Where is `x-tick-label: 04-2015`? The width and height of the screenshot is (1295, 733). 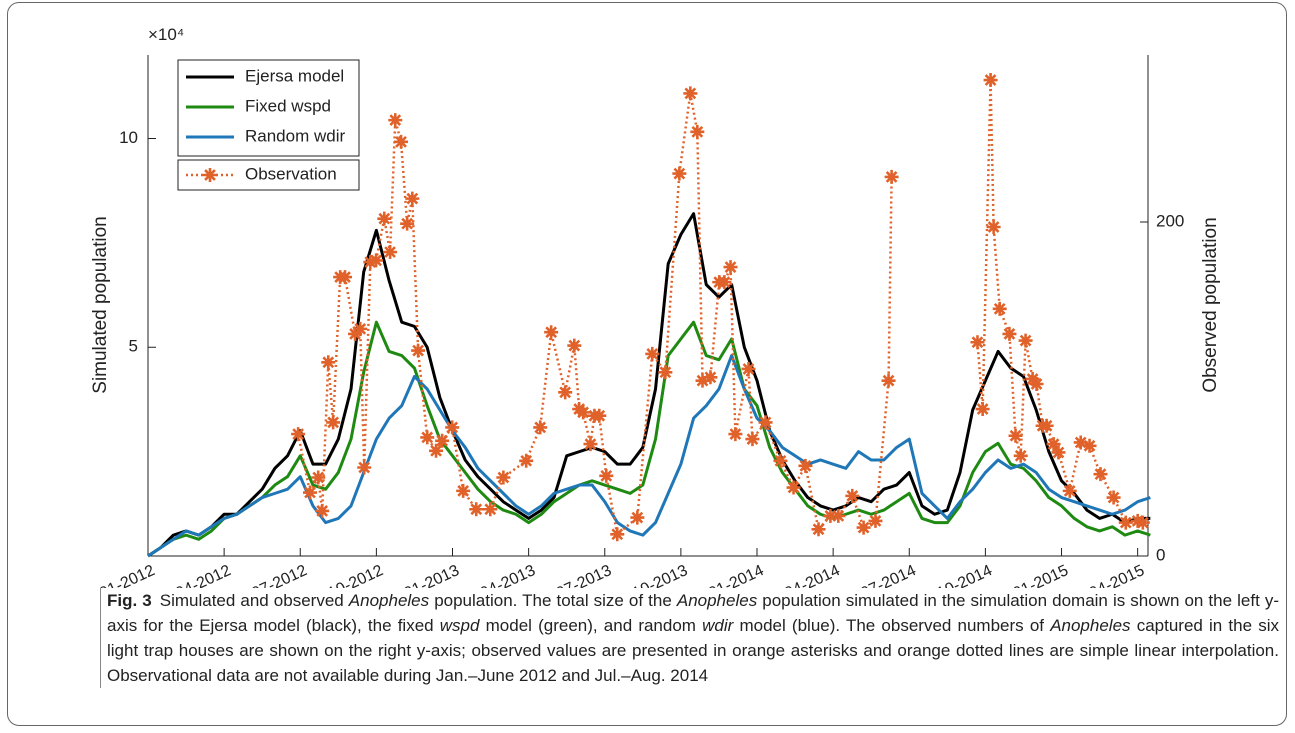 x-tick-label: 04-2015 is located at coordinates (1117, 575).